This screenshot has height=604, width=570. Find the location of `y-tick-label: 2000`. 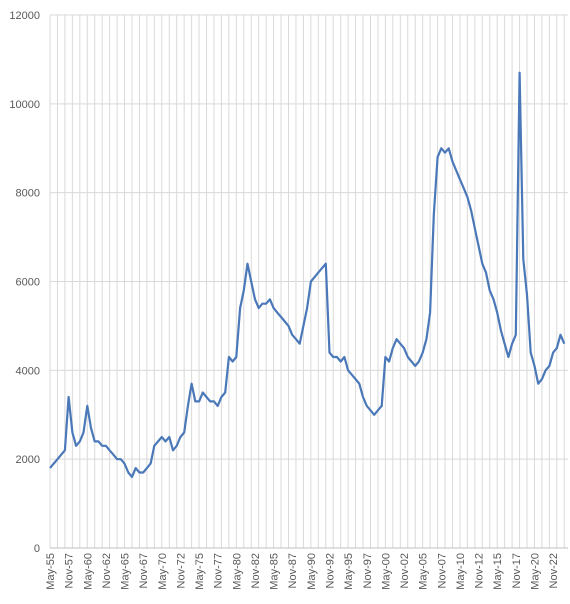

y-tick-label: 2000 is located at coordinates (28, 460).